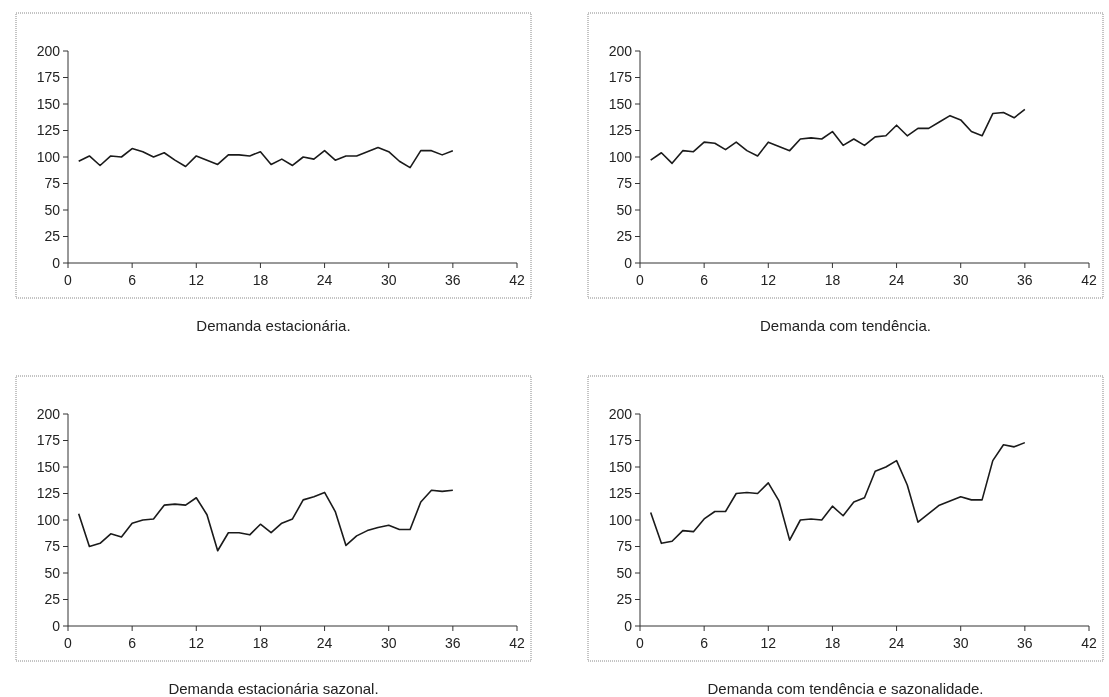 The height and width of the screenshot is (697, 1109). What do you see at coordinates (273, 688) in the screenshot?
I see `text: Demanda estacionária sazonal.` at bounding box center [273, 688].